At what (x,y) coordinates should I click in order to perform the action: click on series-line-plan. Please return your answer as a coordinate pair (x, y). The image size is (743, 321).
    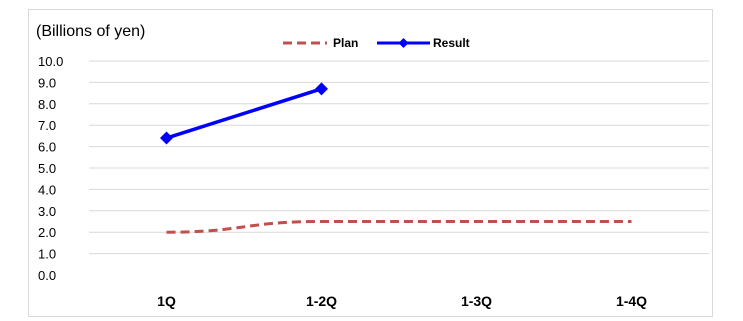
    Looking at the image, I should click on (399, 226).